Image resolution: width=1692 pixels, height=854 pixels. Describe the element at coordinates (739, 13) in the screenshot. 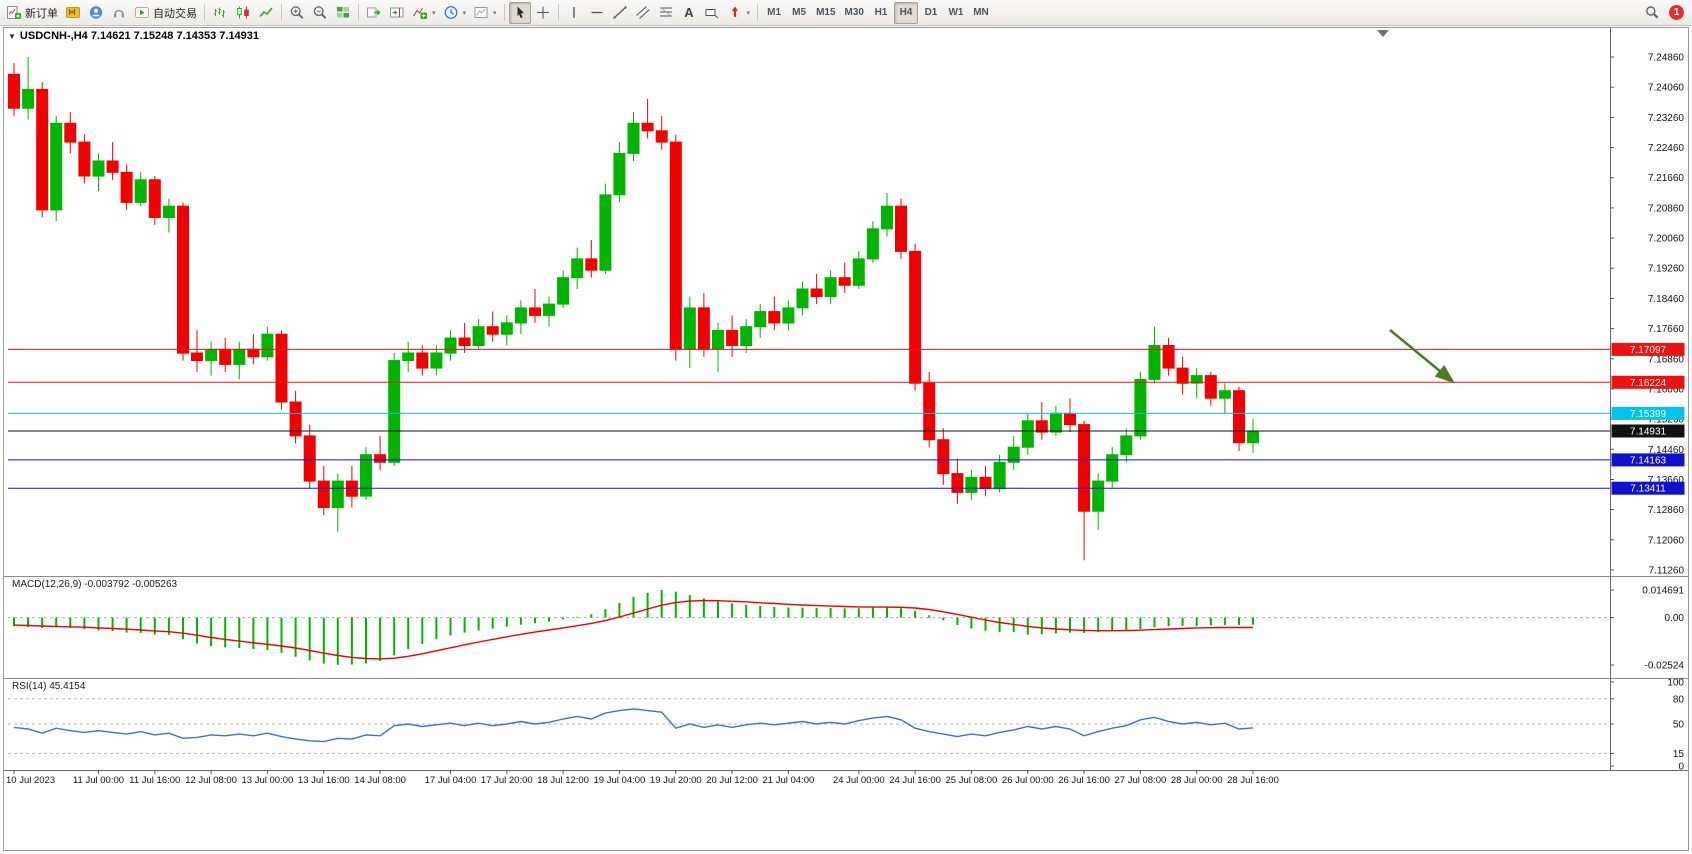

I see `arrows-button: ▾` at that location.